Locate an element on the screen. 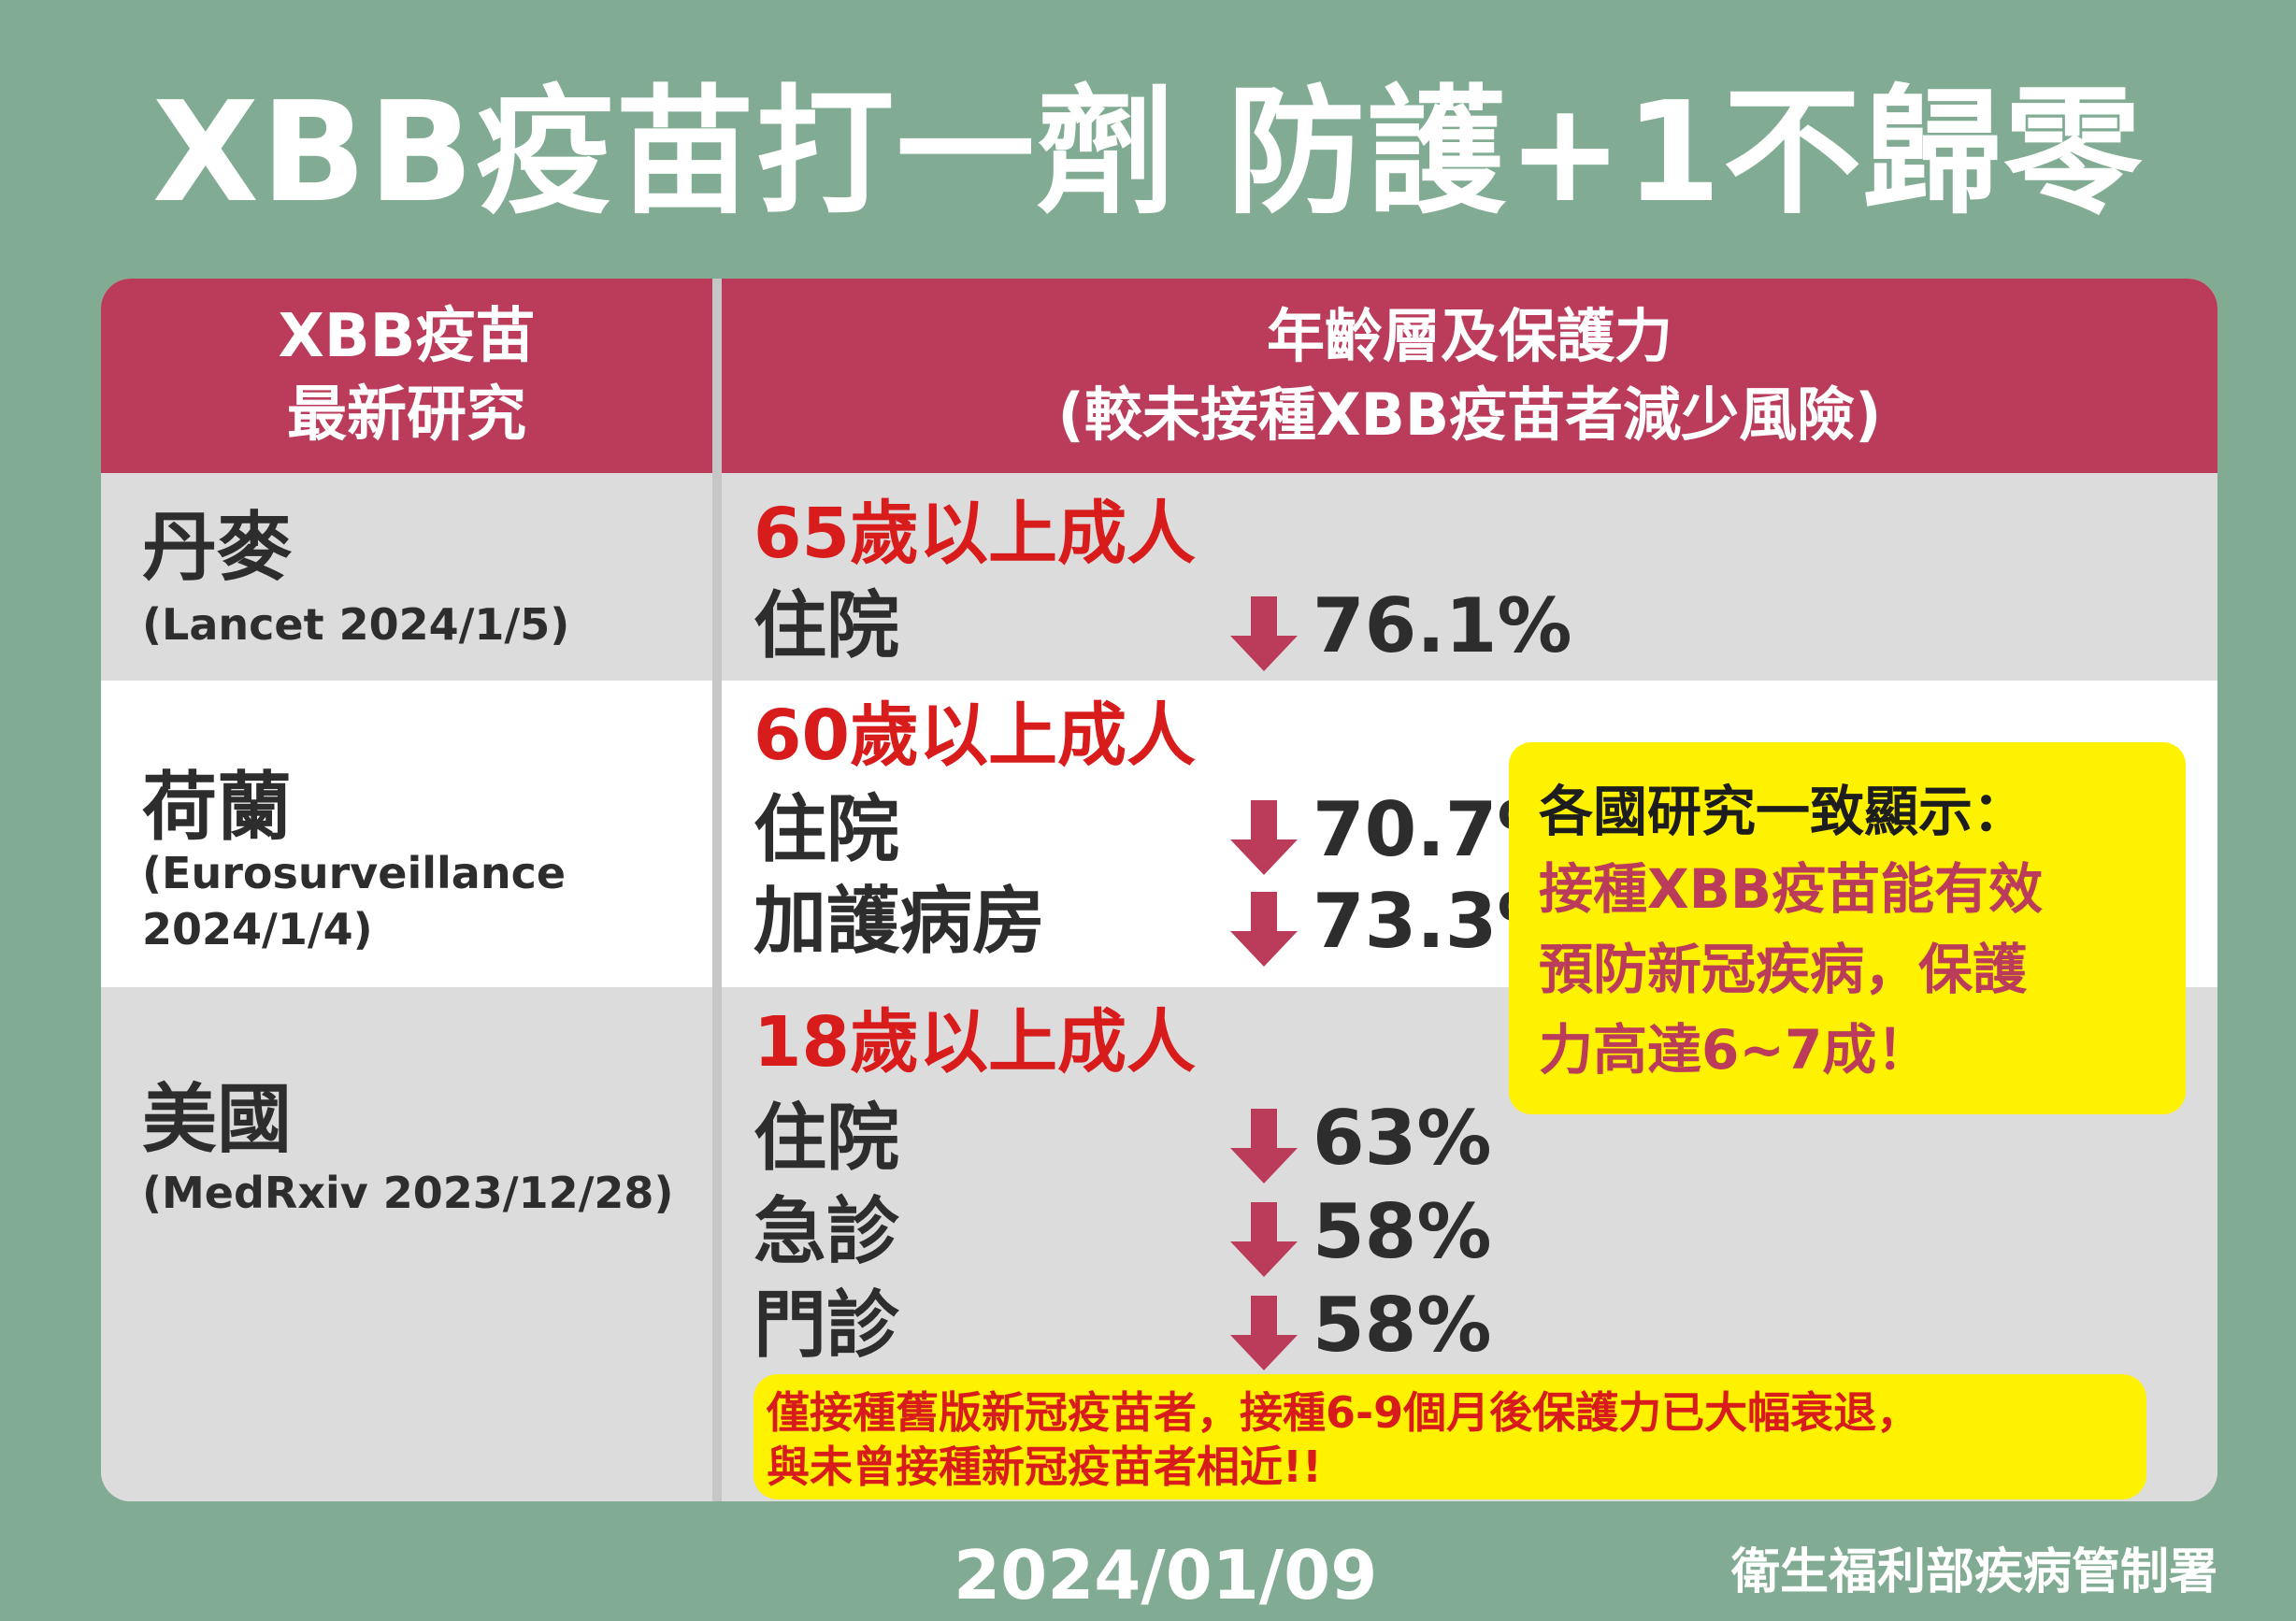 This screenshot has width=2296, height=1621. metric-value: 63% is located at coordinates (1402, 1138).